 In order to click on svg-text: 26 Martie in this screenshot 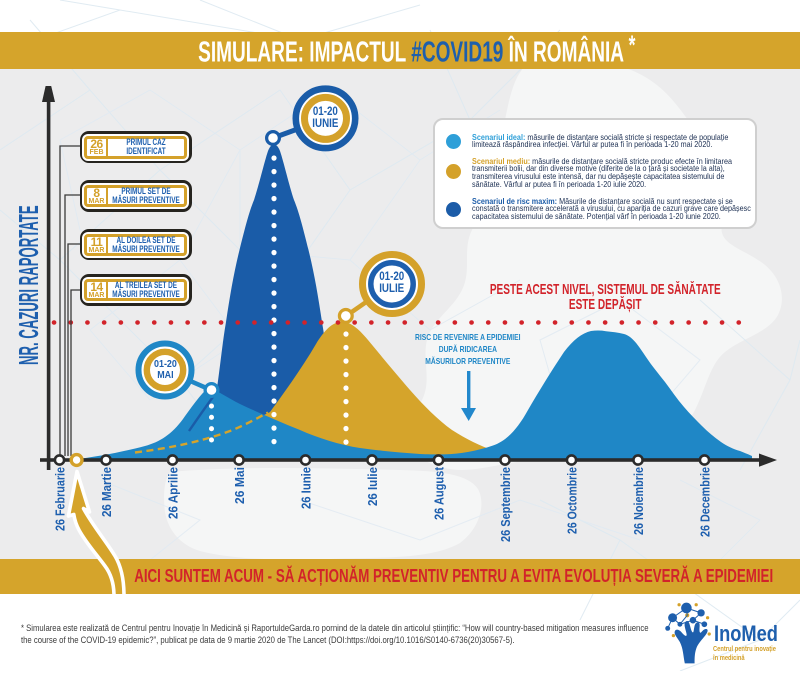, I will do `click(107, 492)`.